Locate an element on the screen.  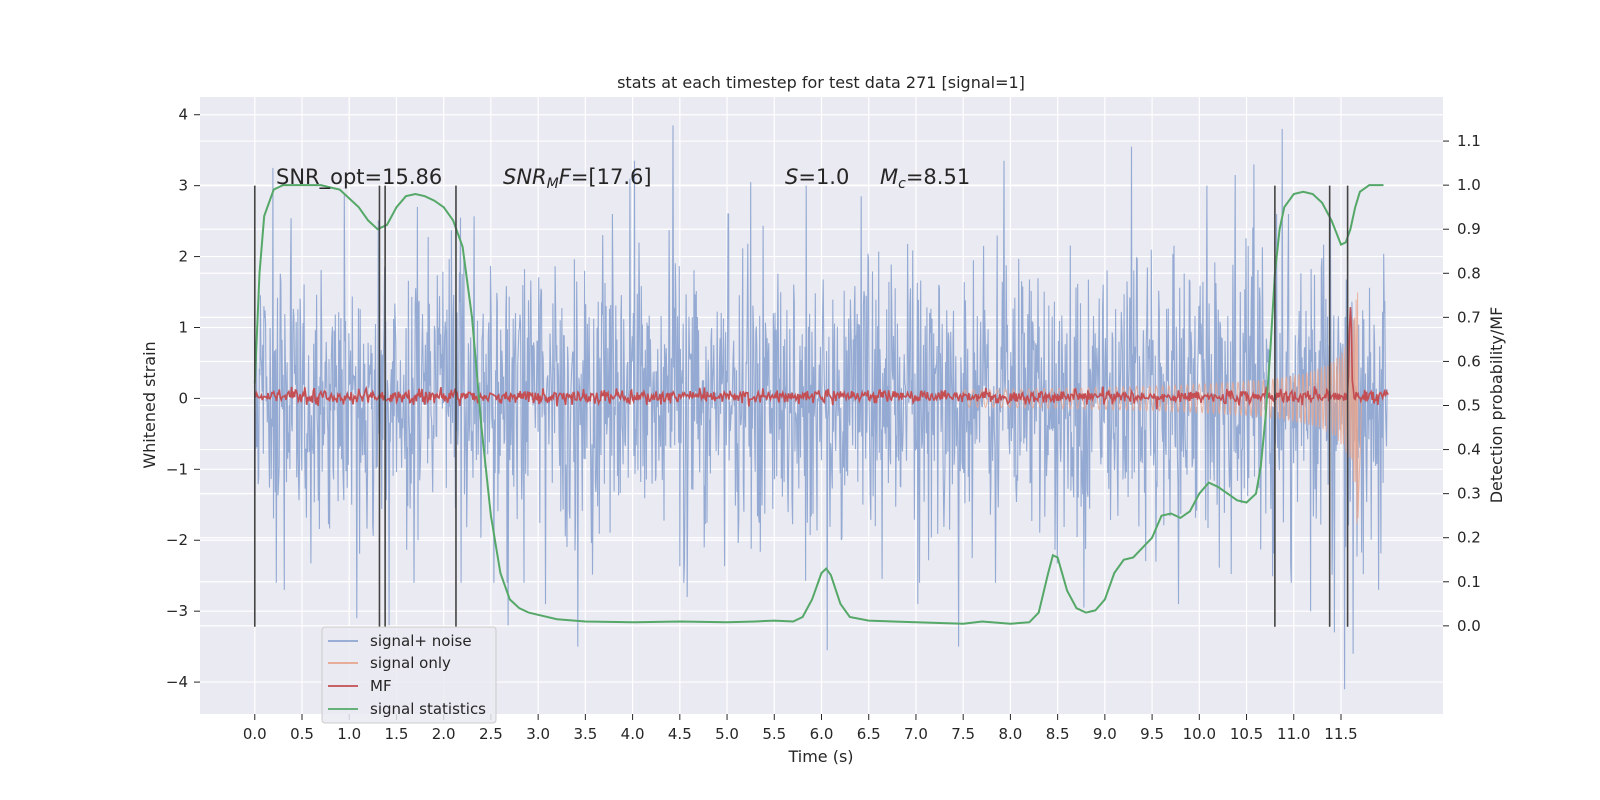
y-right-tick-label-3: 0.3 is located at coordinates (1469, 494).